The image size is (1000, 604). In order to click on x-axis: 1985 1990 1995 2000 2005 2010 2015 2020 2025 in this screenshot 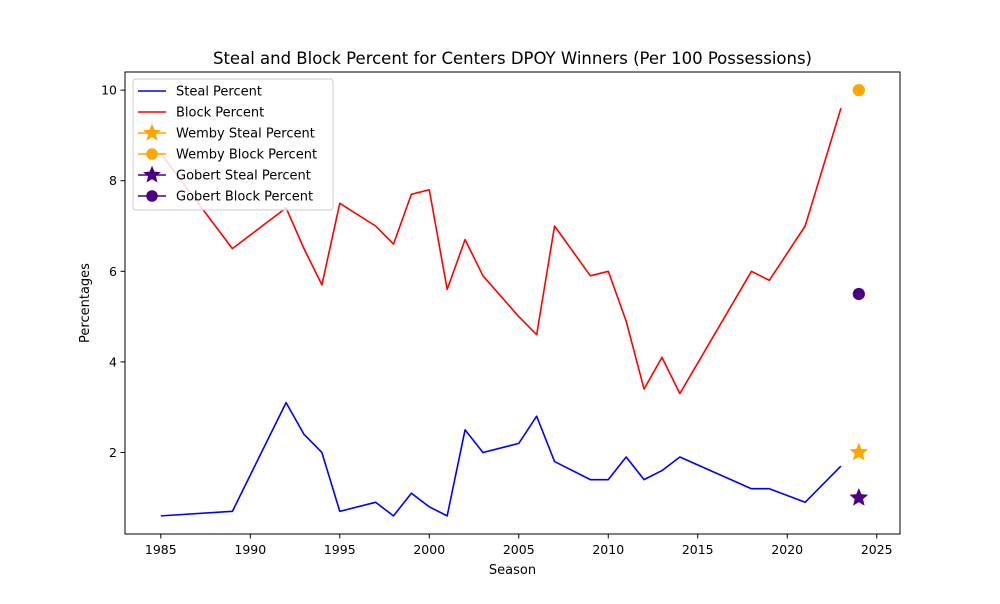, I will do `click(519, 545)`.